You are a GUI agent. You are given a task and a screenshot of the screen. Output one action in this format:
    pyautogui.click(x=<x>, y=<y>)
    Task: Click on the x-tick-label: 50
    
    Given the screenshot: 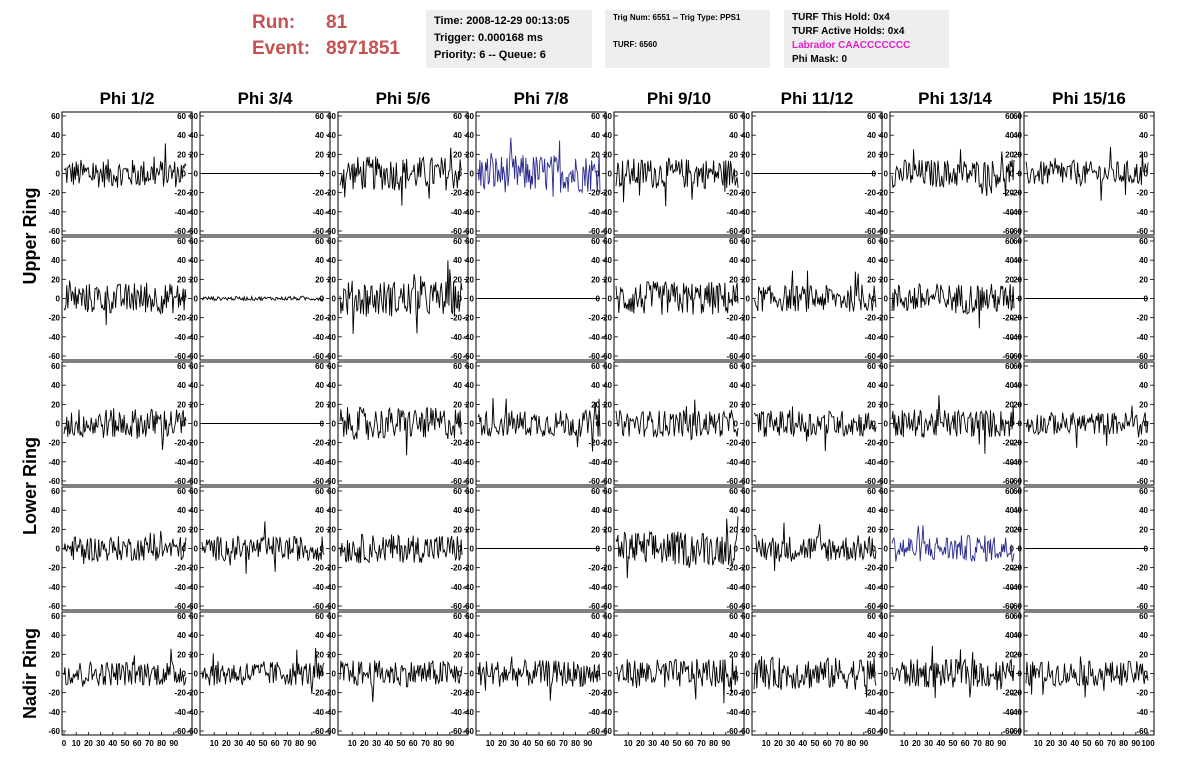 What is the action you would take?
    pyautogui.click(x=953, y=743)
    